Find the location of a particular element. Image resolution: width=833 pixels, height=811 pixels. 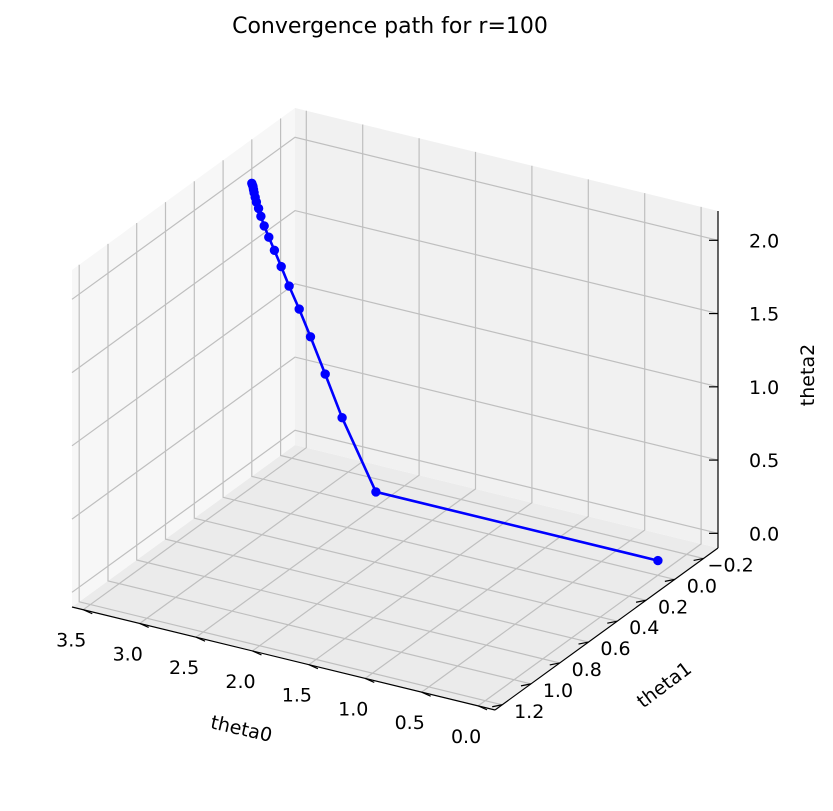

z-tick-label-3: 1.5 is located at coordinates (764, 315).